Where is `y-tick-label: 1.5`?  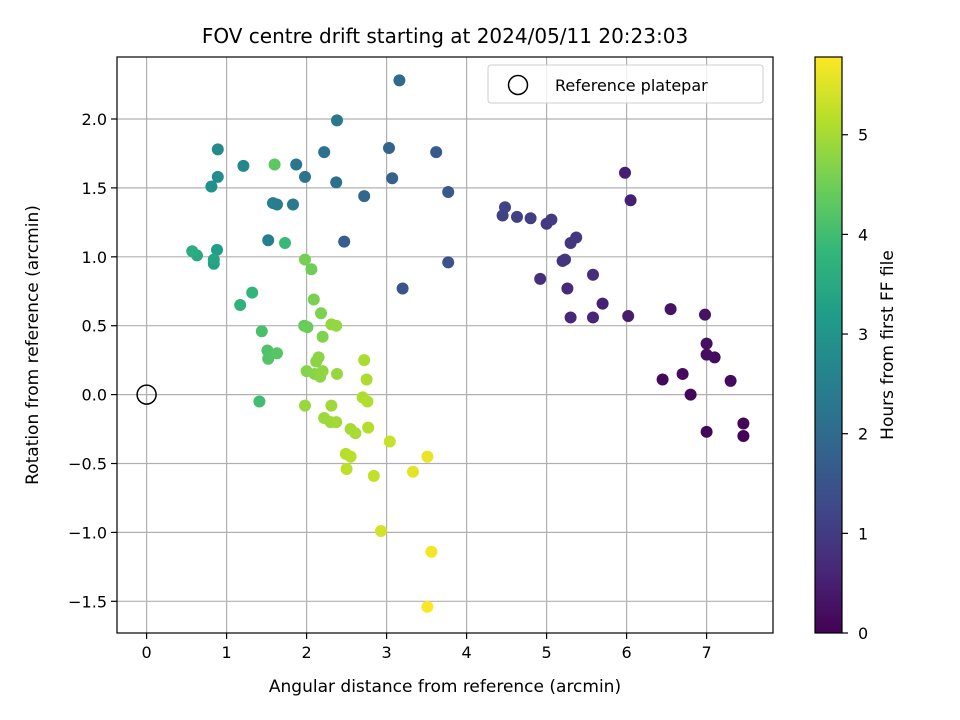
y-tick-label: 1.5 is located at coordinates (94, 188).